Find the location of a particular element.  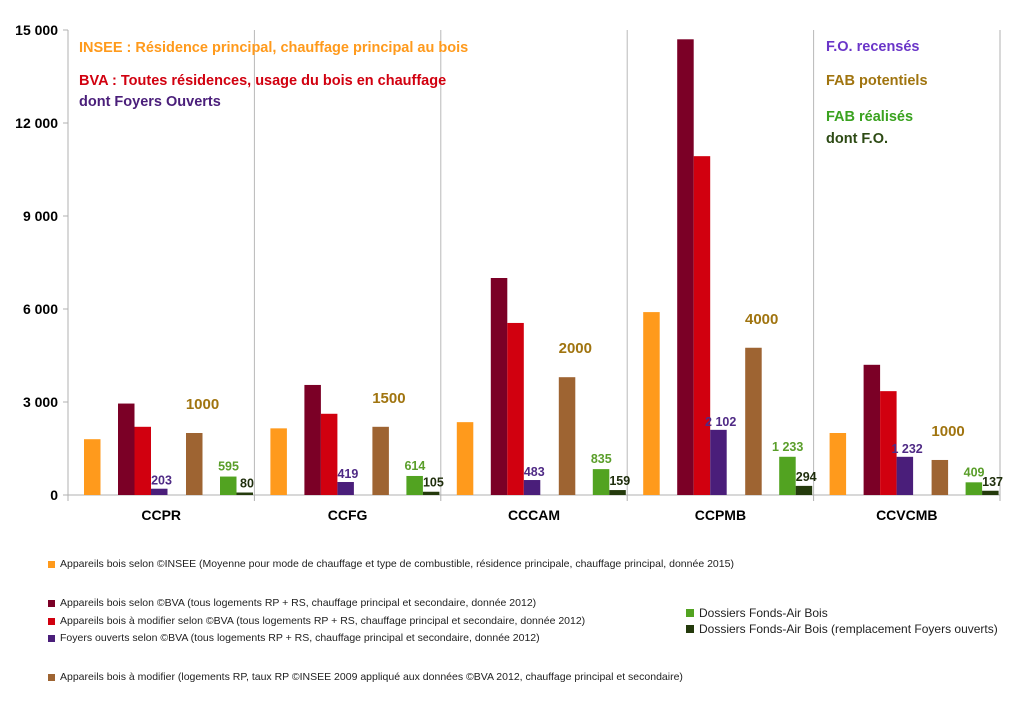

data-label: 419 is located at coordinates (347, 474).